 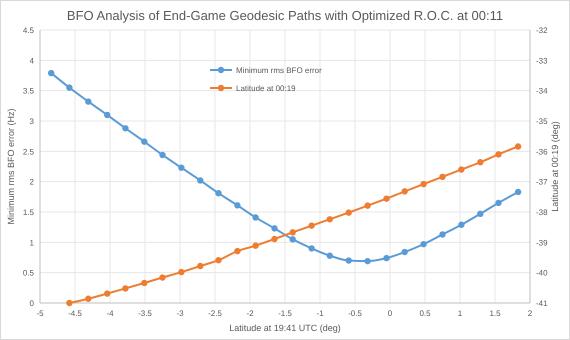 I want to click on x-tick-label: -3, so click(x=180, y=313).